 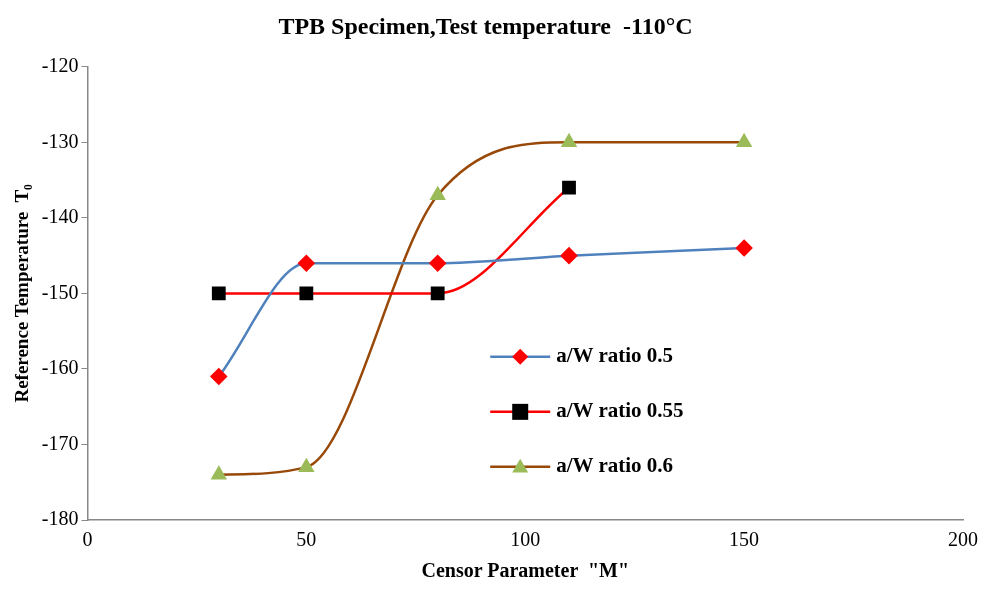 What do you see at coordinates (963, 539) in the screenshot?
I see `x-tick-label: 200` at bounding box center [963, 539].